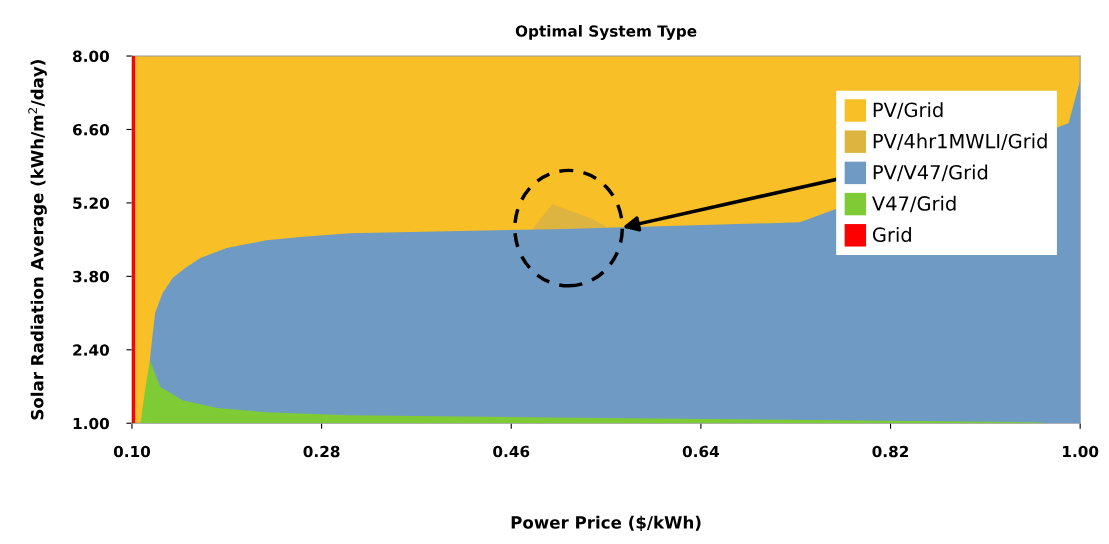 This screenshot has height=544, width=1109. Describe the element at coordinates (132, 451) in the screenshot. I see `x-tick-label: 0.10` at that location.